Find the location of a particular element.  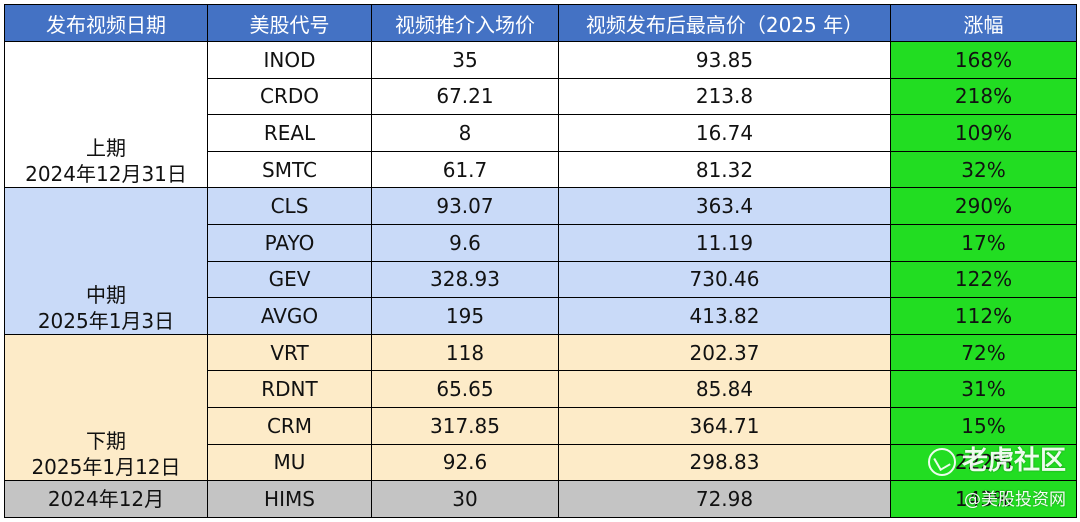

table-row: GEV 328.93 730.46 122% is located at coordinates (541, 279).